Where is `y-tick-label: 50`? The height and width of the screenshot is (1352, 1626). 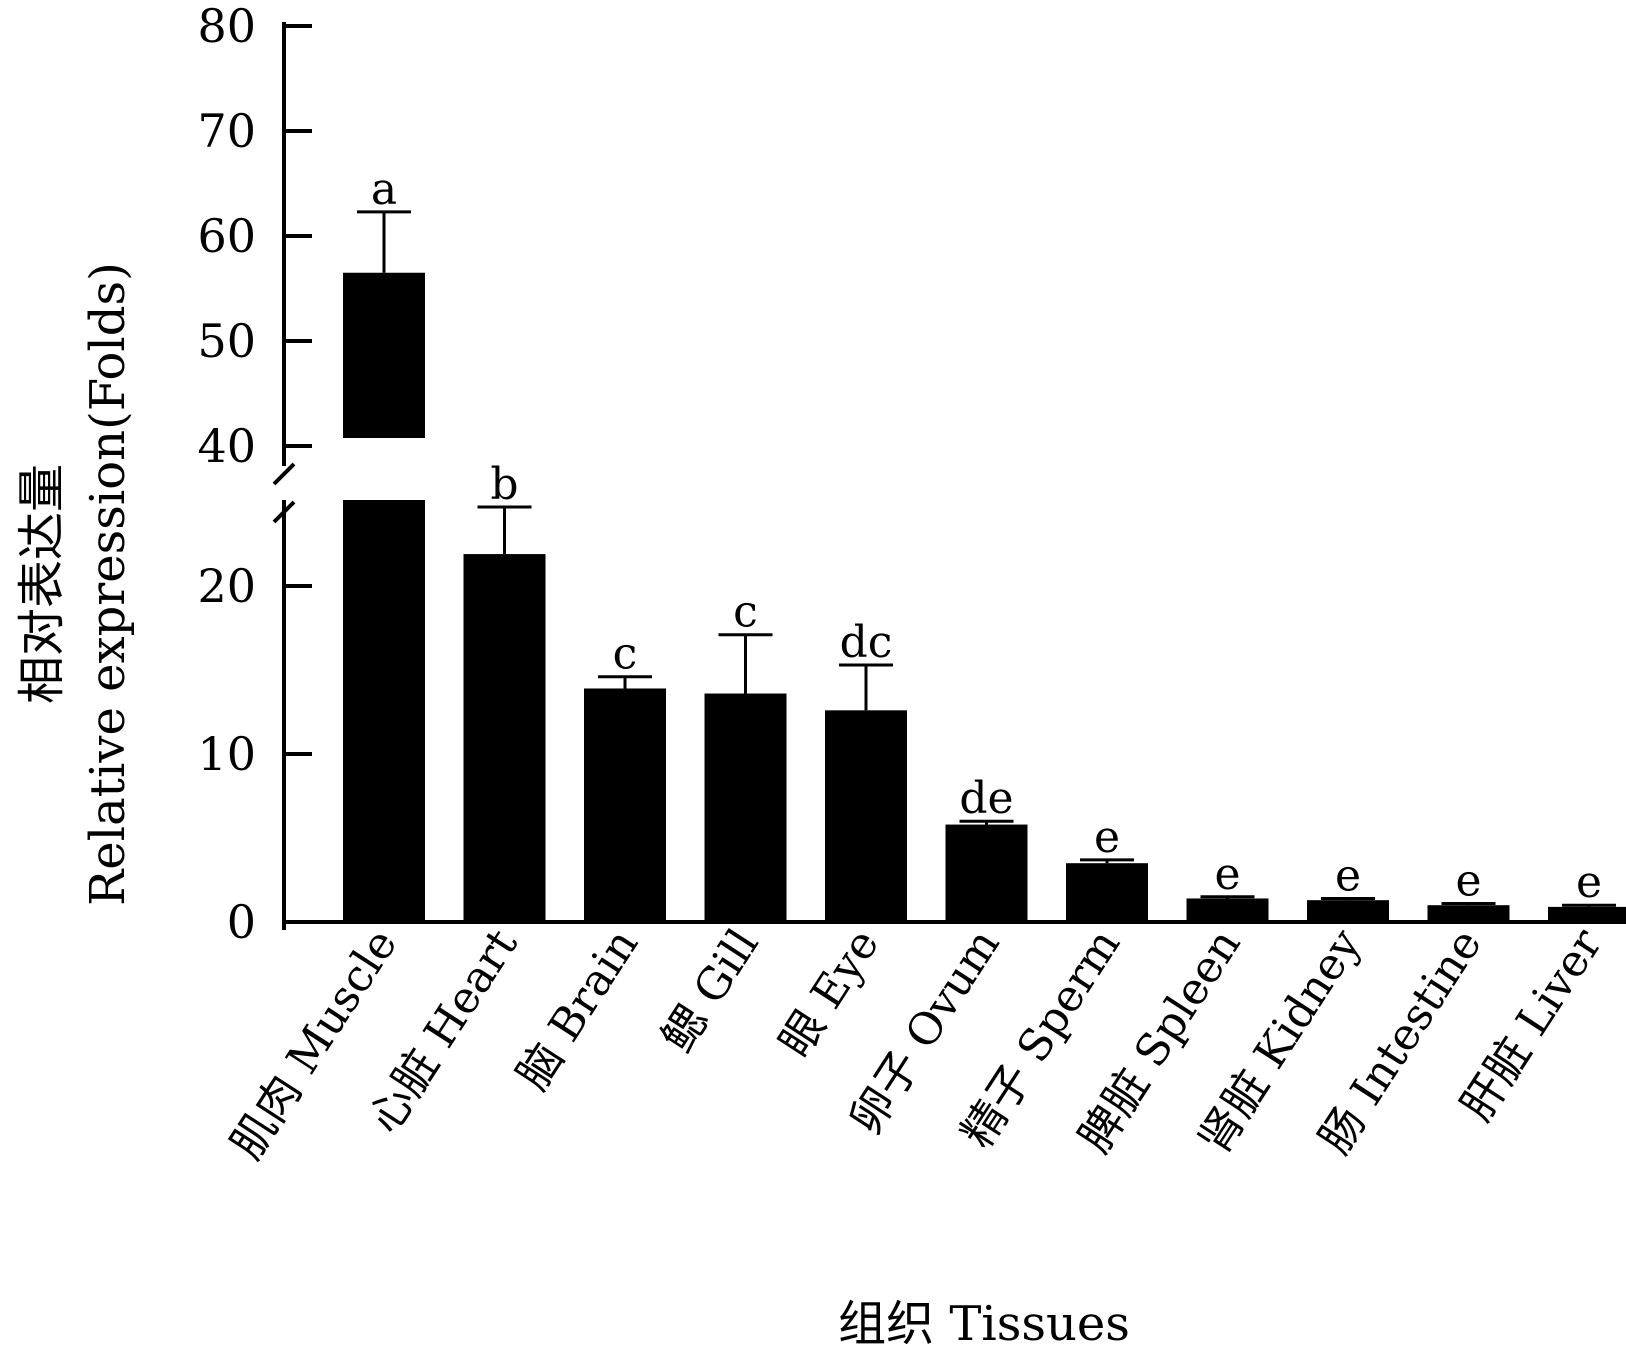 y-tick-label: 50 is located at coordinates (226, 341).